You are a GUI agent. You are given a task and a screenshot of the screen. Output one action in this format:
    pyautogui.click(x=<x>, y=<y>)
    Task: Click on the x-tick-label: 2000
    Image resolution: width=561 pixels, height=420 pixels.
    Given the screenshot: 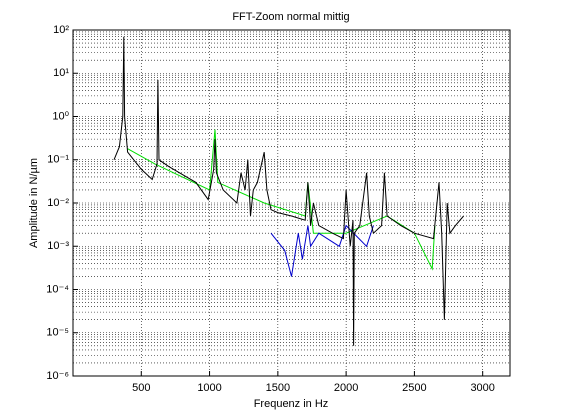 What is the action you would take?
    pyautogui.click(x=346, y=388)
    